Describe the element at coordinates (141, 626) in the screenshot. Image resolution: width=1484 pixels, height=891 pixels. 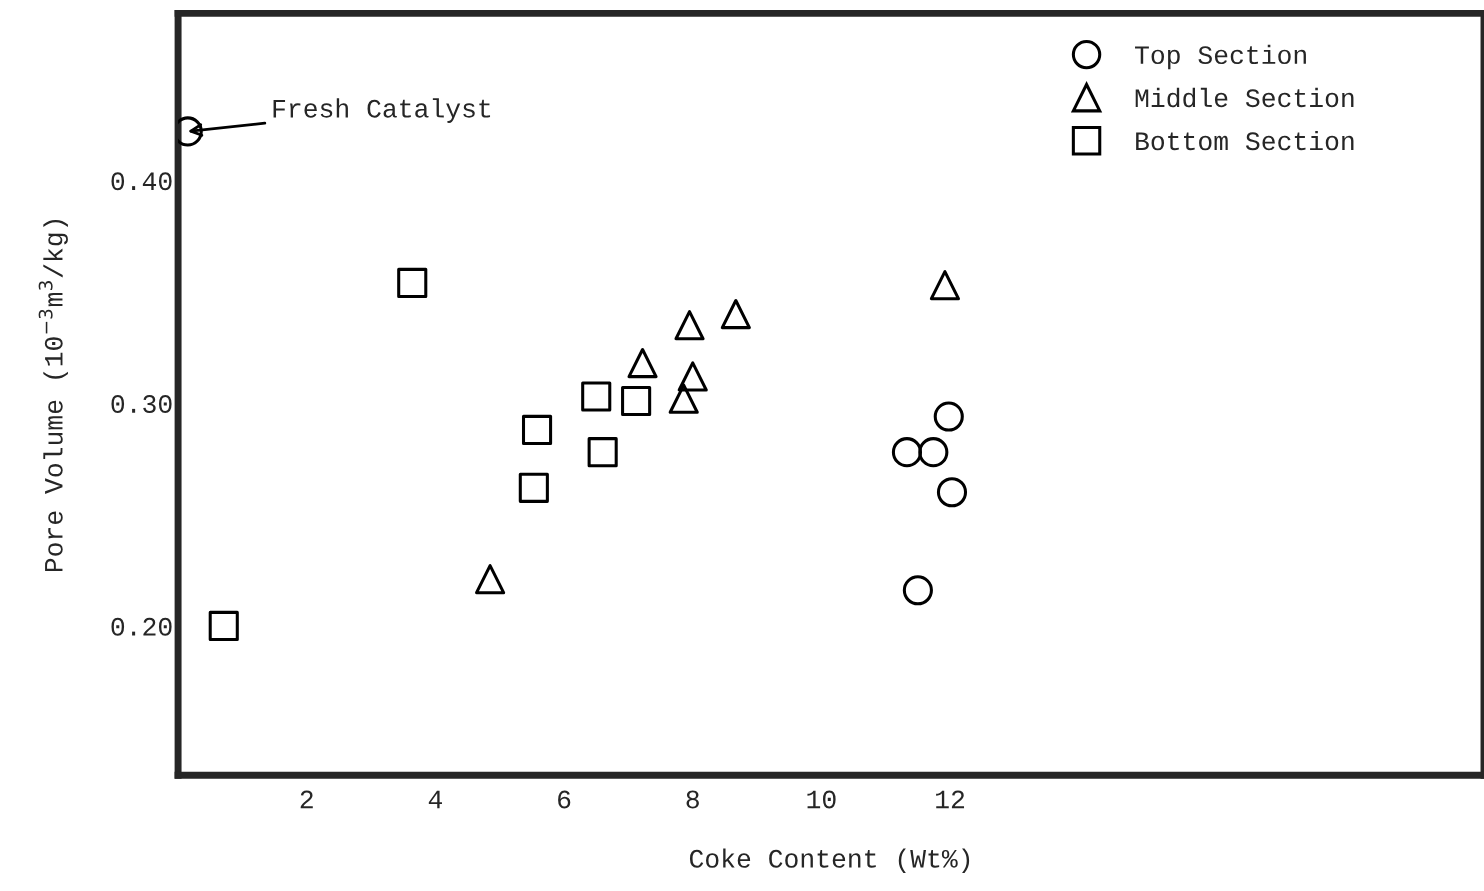
I see `y-tick-label: 0.20` at that location.